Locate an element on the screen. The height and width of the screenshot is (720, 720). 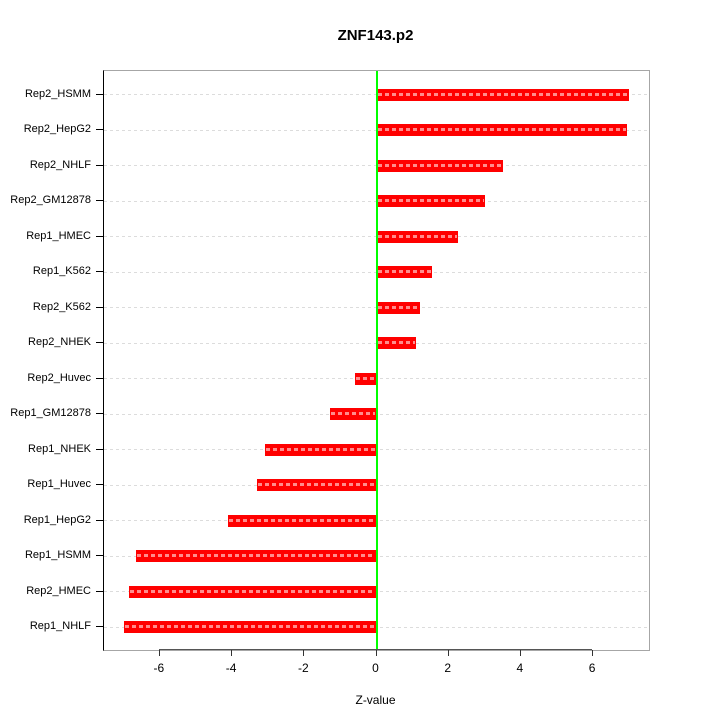
category-label: Rep1_HMEC is located at coordinates (58, 235).